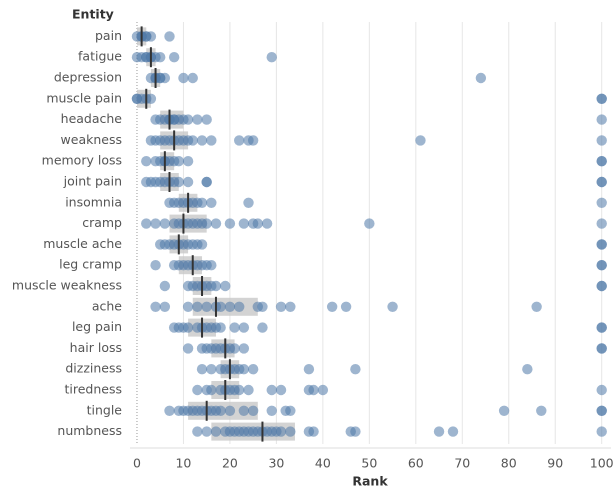  What do you see at coordinates (92, 181) in the screenshot?
I see `y-tick-label: joint pain` at bounding box center [92, 181].